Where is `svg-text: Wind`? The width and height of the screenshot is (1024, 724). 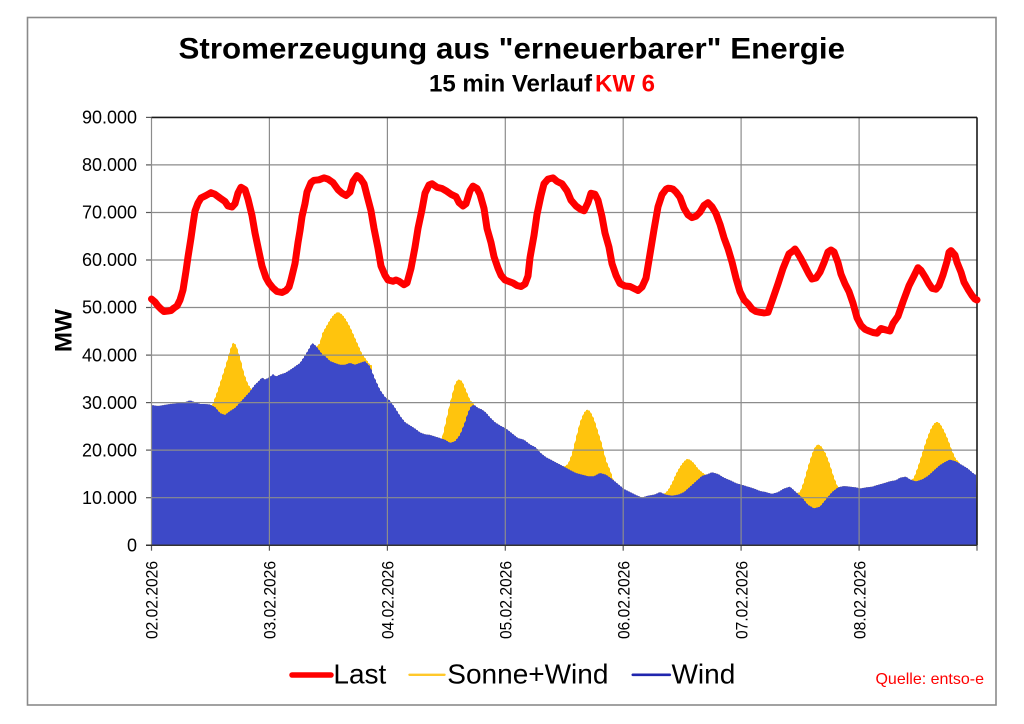 svg-text: Wind is located at coordinates (704, 674).